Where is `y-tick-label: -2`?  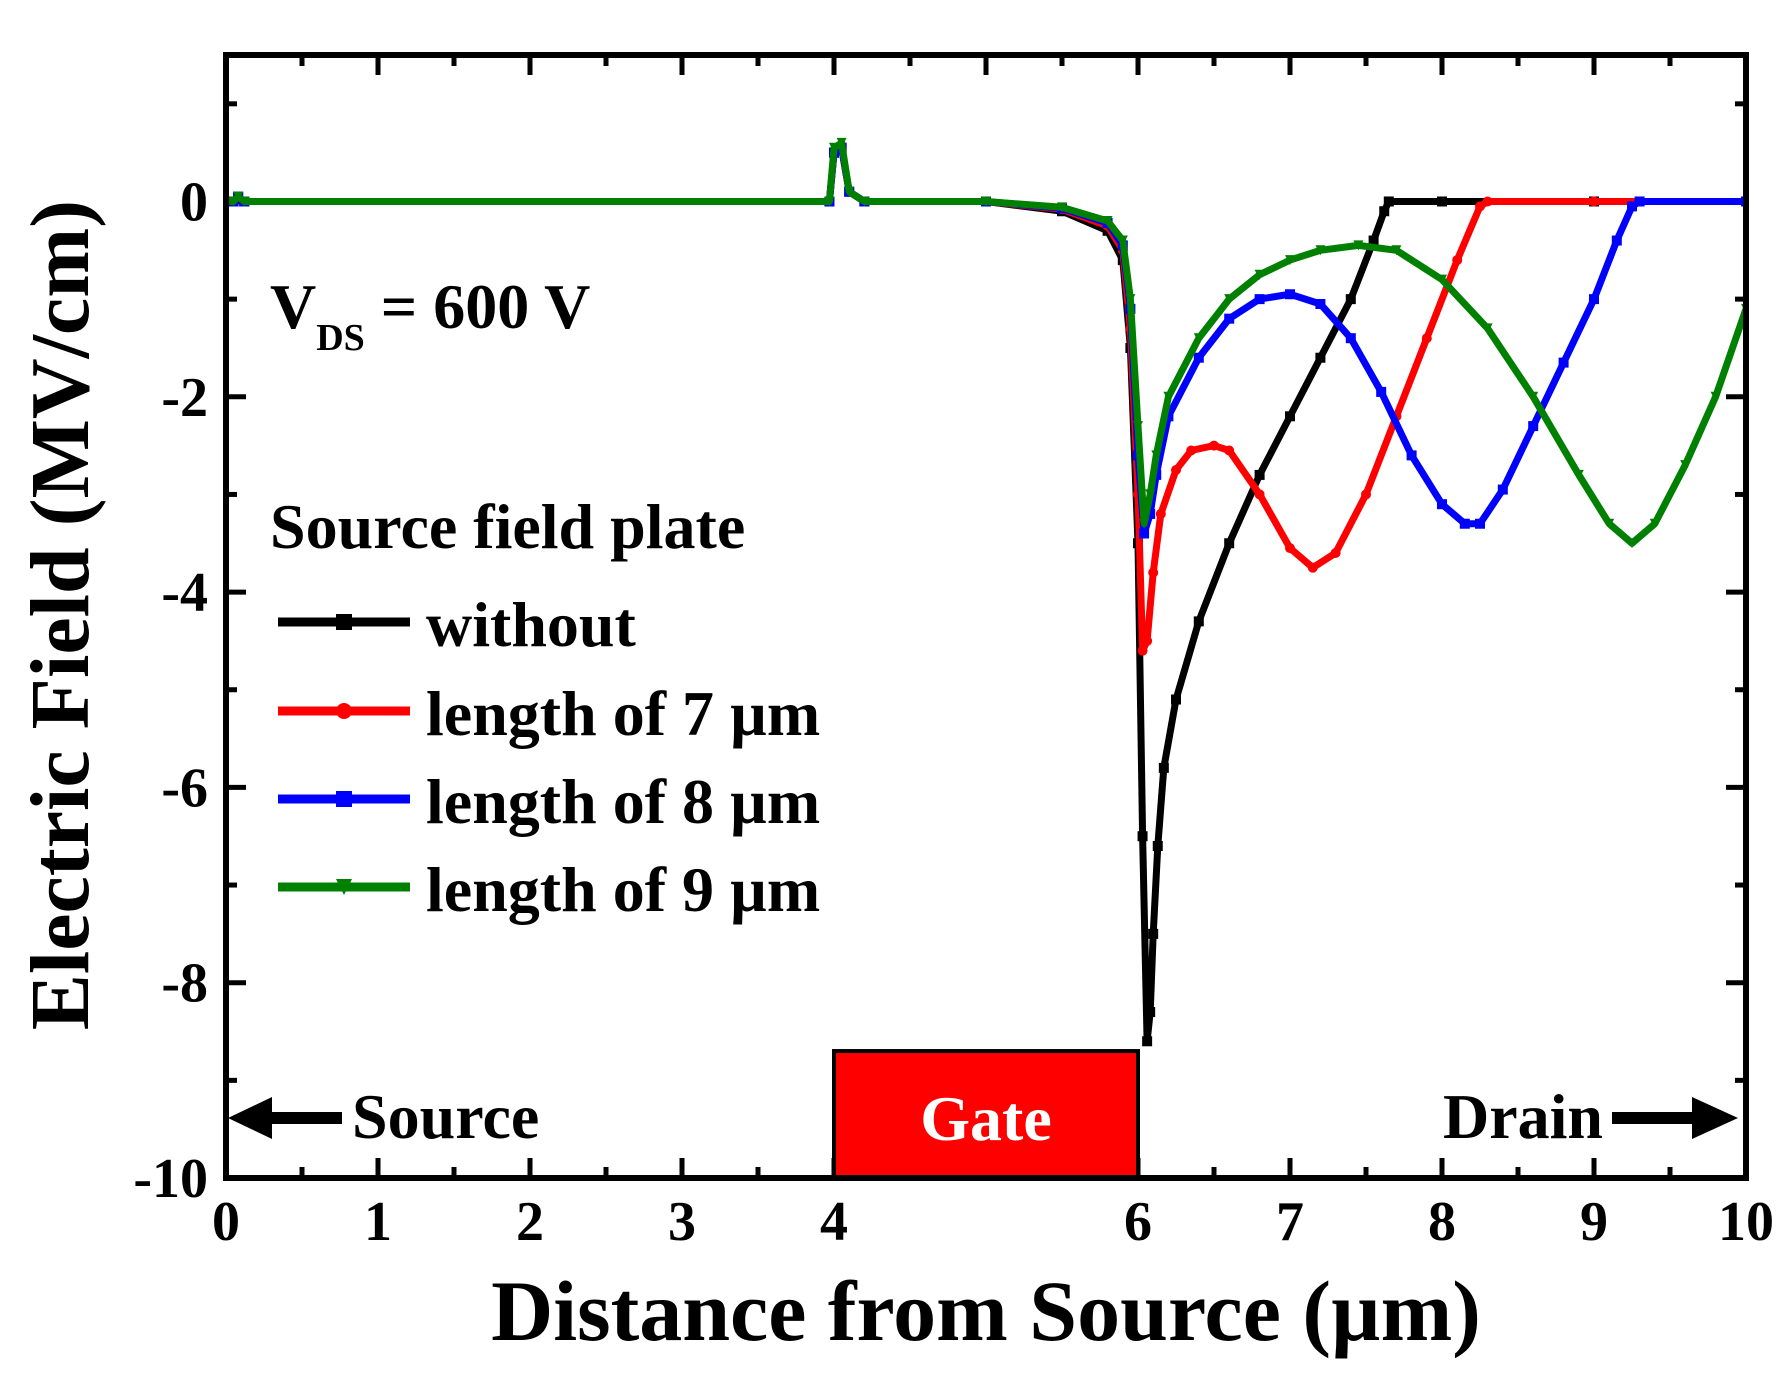
y-tick-label: -2 is located at coordinates (184, 398).